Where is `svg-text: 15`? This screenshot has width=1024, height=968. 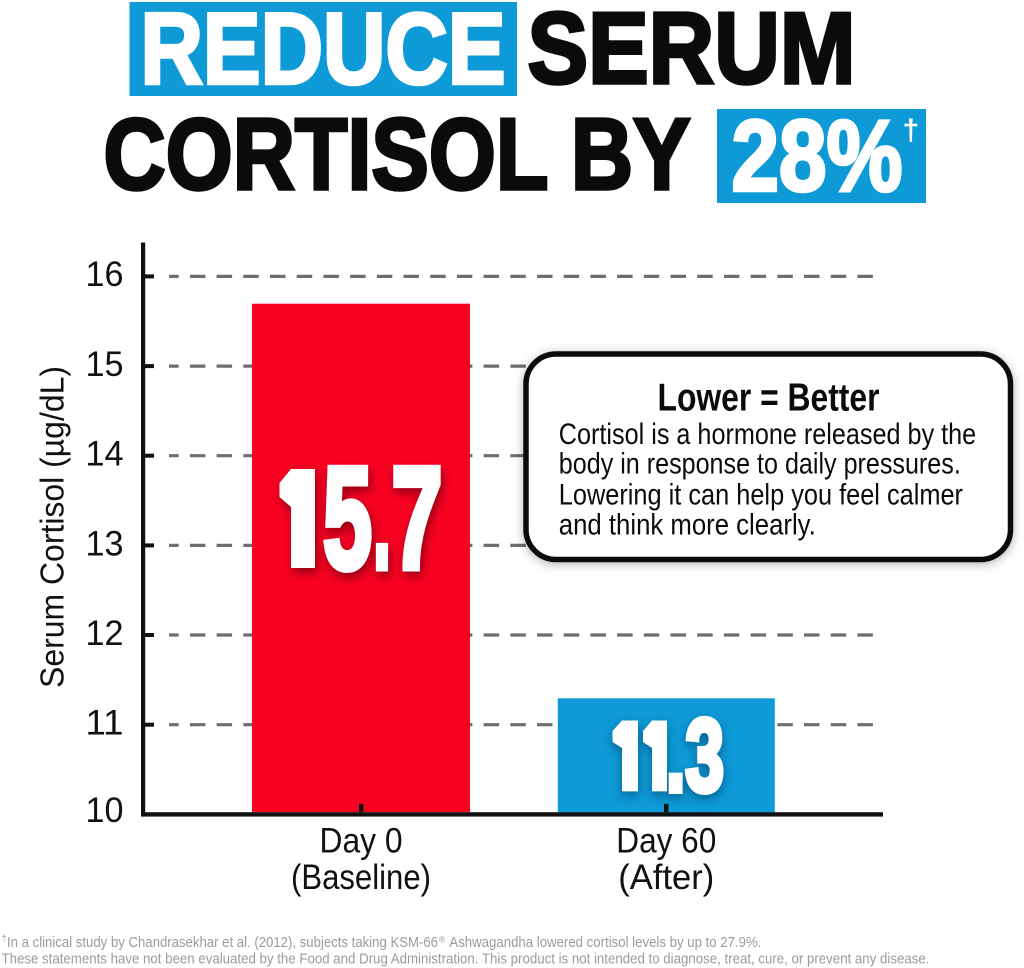 svg-text: 15 is located at coordinates (105, 364).